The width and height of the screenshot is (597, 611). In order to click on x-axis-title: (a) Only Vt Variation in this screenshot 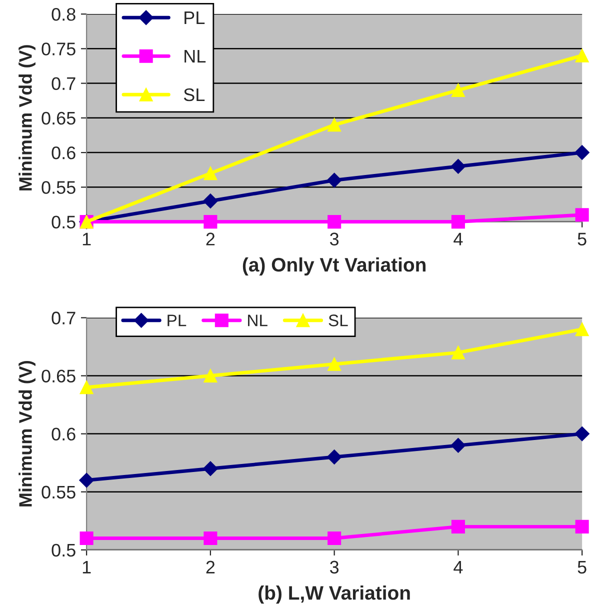, I will do `click(334, 266)`.